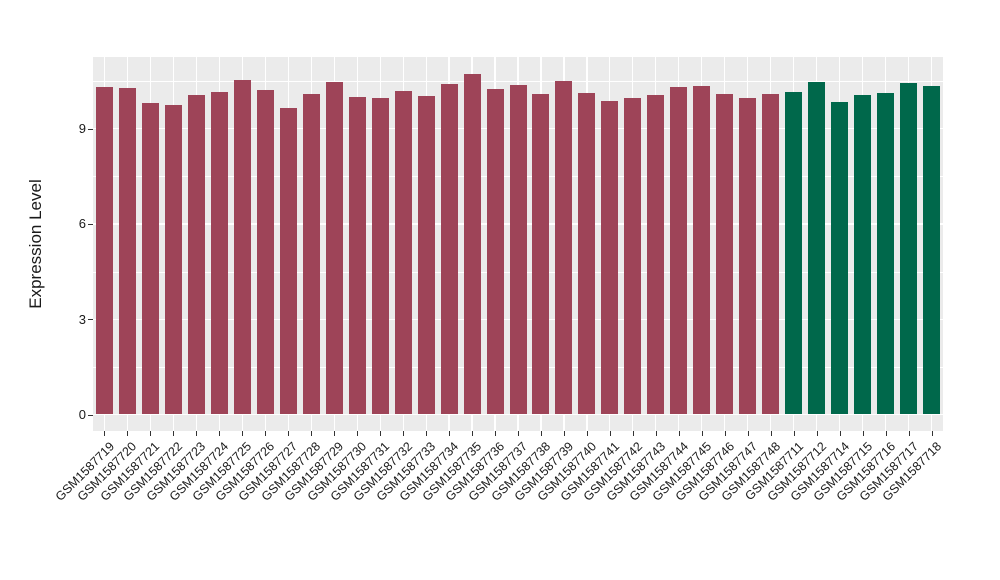  Describe the element at coordinates (518, 414) in the screenshot. I see `major-gridline` at that location.